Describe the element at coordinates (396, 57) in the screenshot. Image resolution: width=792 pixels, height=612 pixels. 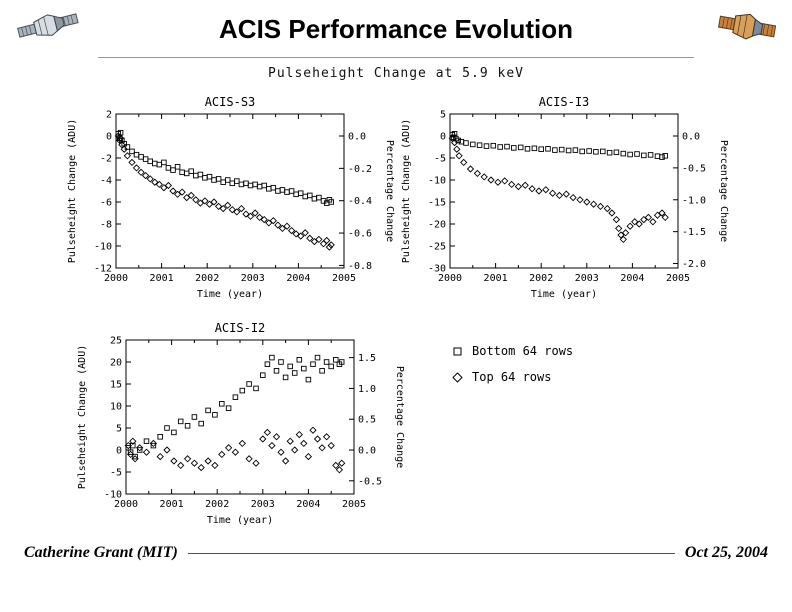
I see `title-underline` at that location.